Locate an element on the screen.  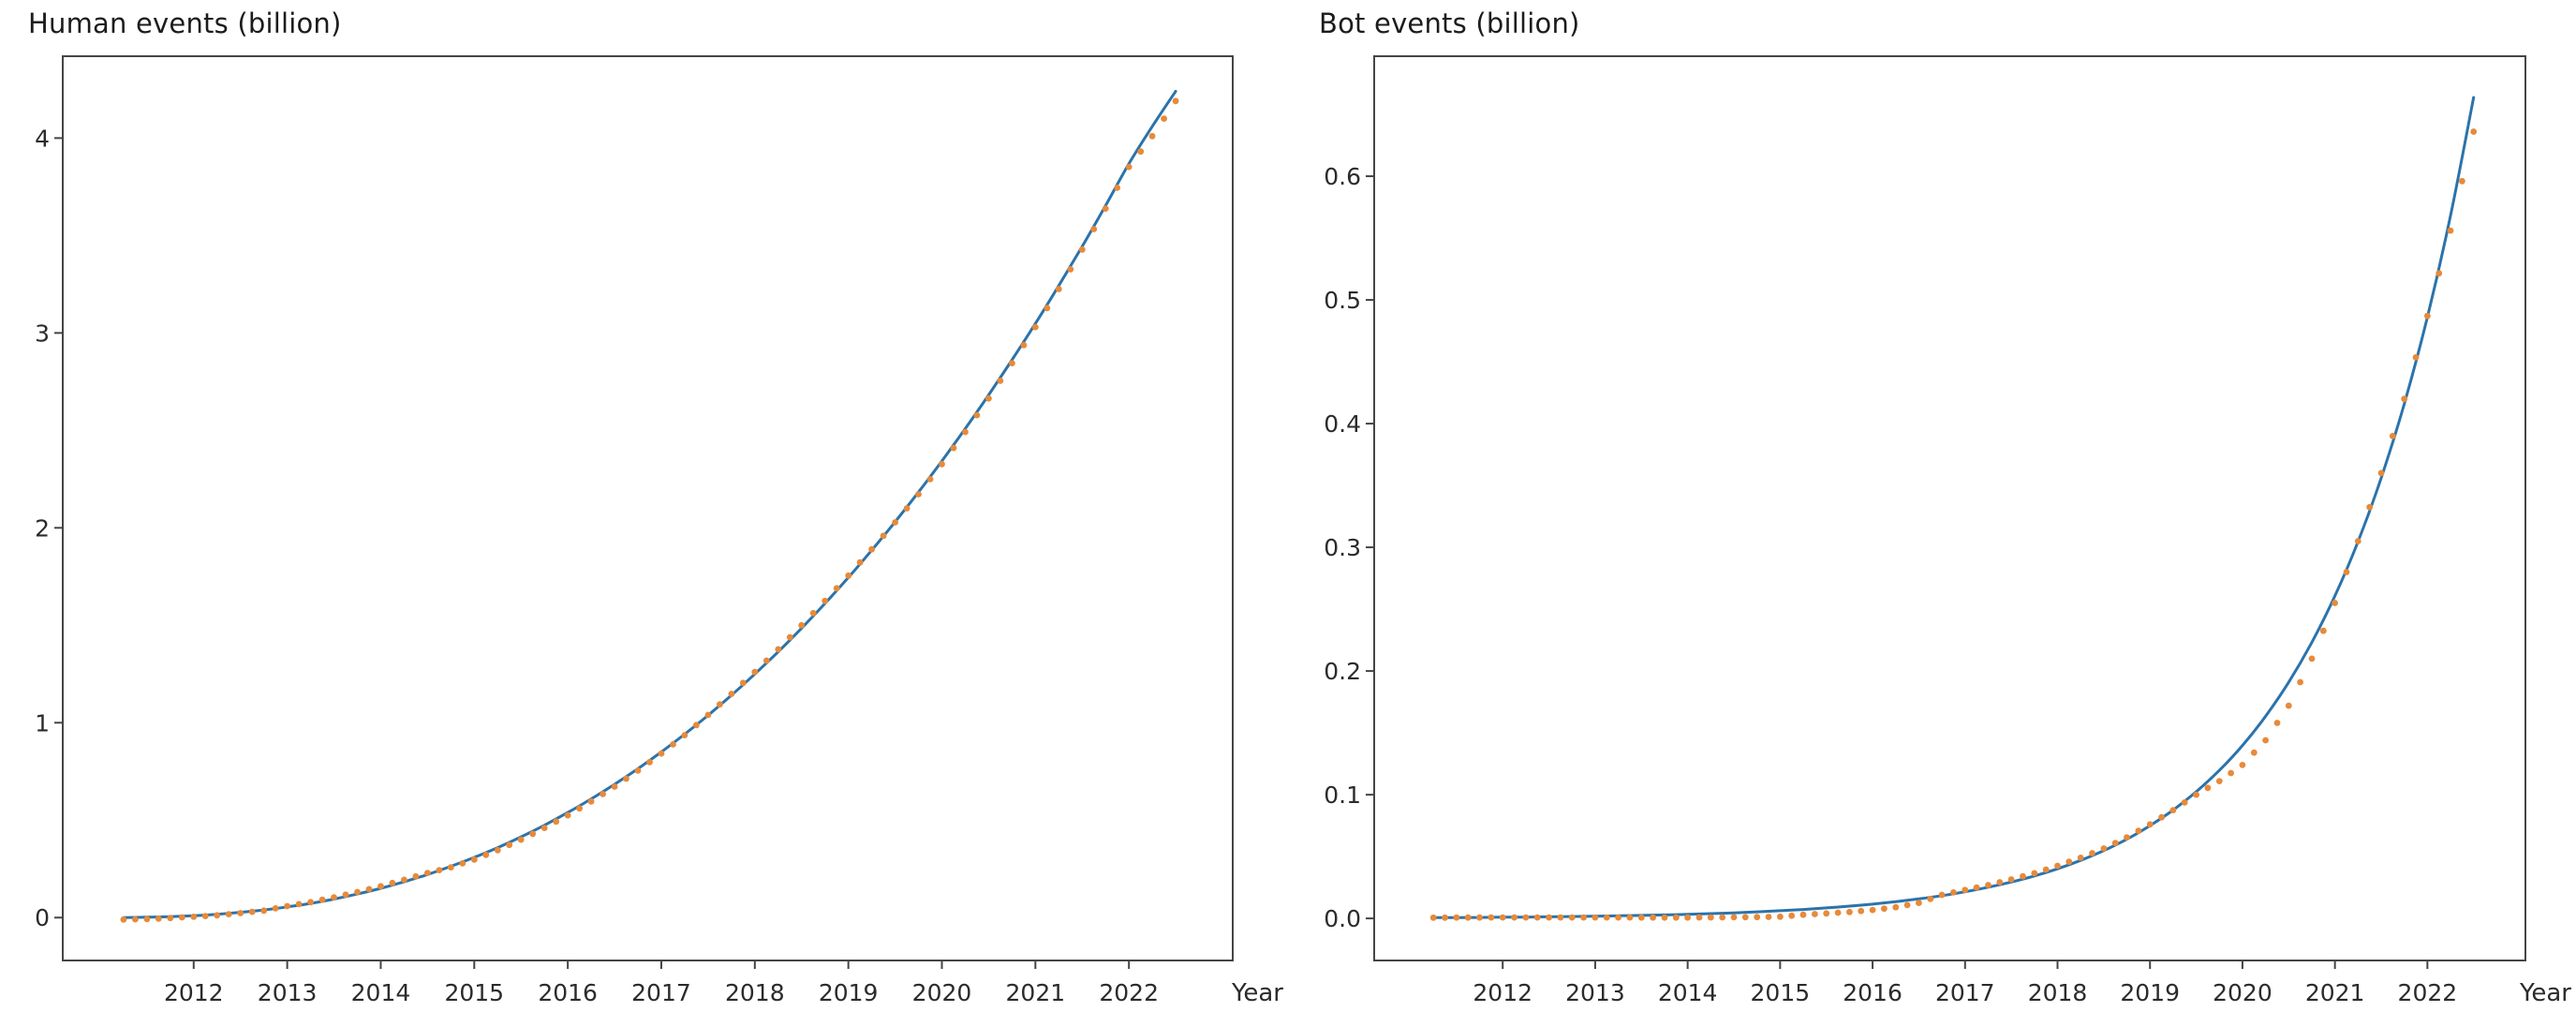
y-tick-label: 0.0 is located at coordinates (1342, 918).